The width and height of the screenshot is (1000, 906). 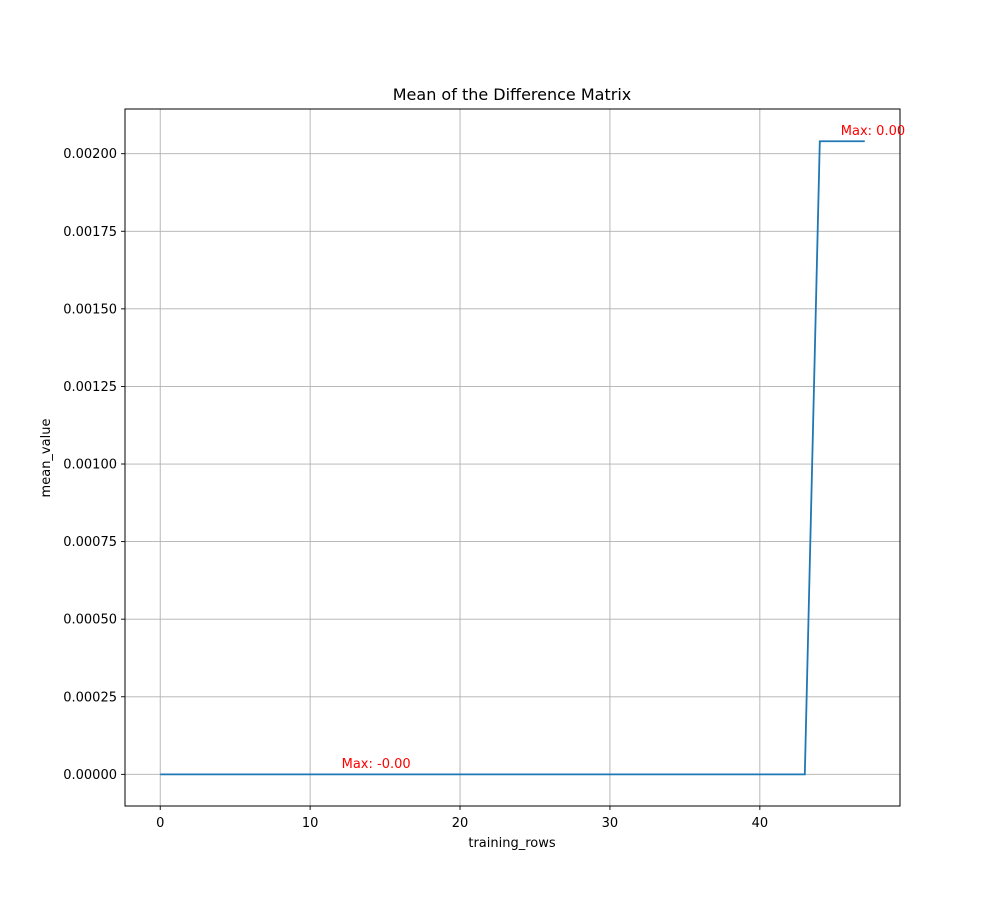 What do you see at coordinates (90, 542) in the screenshot?
I see `y-tick-label: 0.00075` at bounding box center [90, 542].